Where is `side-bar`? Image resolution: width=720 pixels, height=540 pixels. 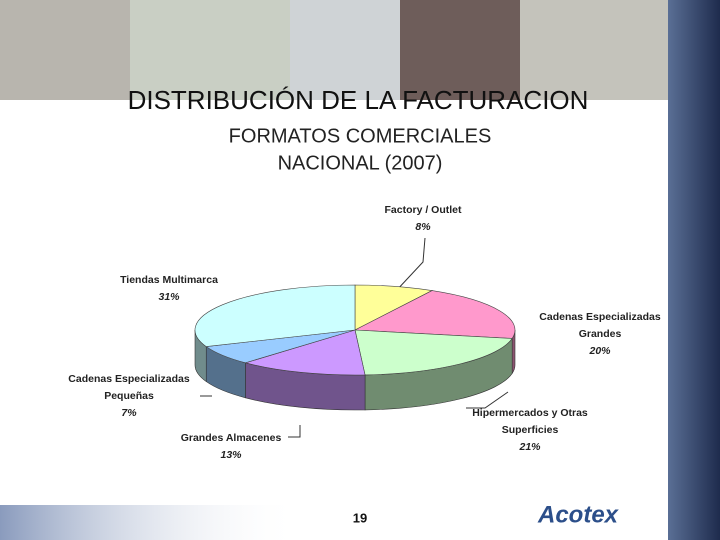
side-bar is located at coordinates (694, 270).